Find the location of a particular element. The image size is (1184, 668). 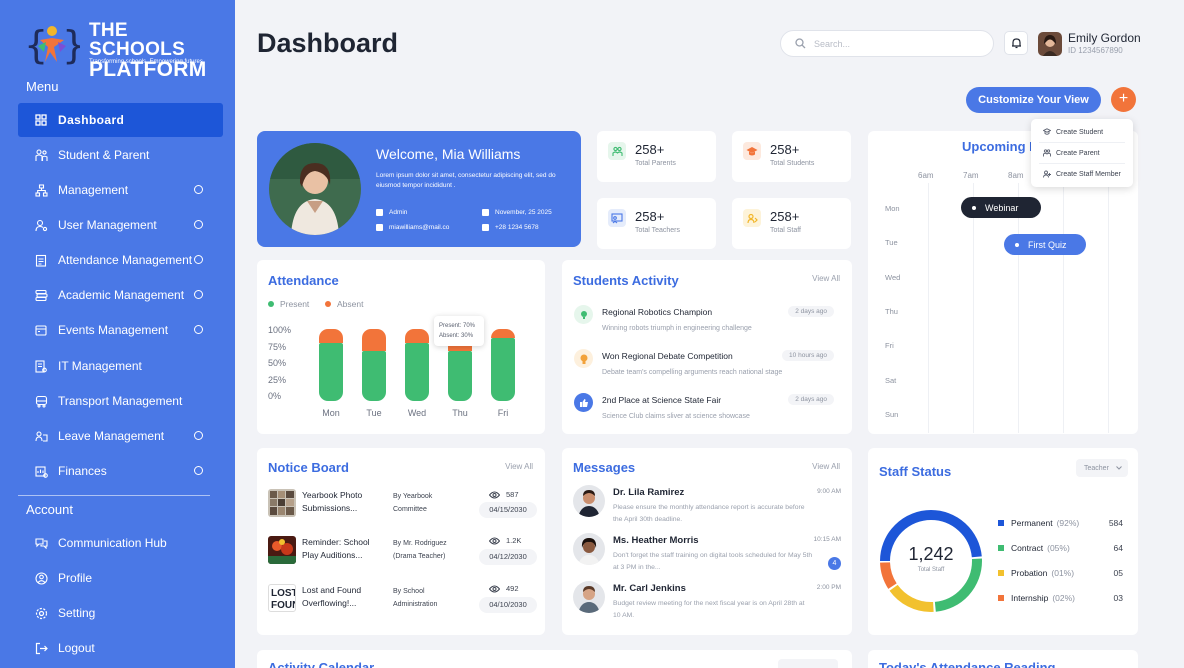

sidebar-item-setting: Setting is located at coordinates (120, 613).